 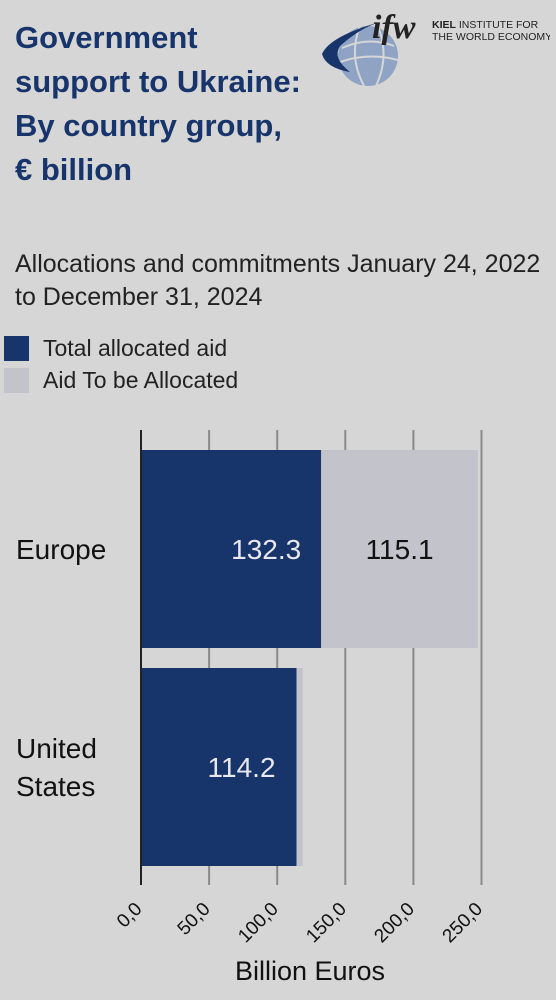 I want to click on value-label-europe-to-be-allocated: 115.1, so click(x=400, y=549).